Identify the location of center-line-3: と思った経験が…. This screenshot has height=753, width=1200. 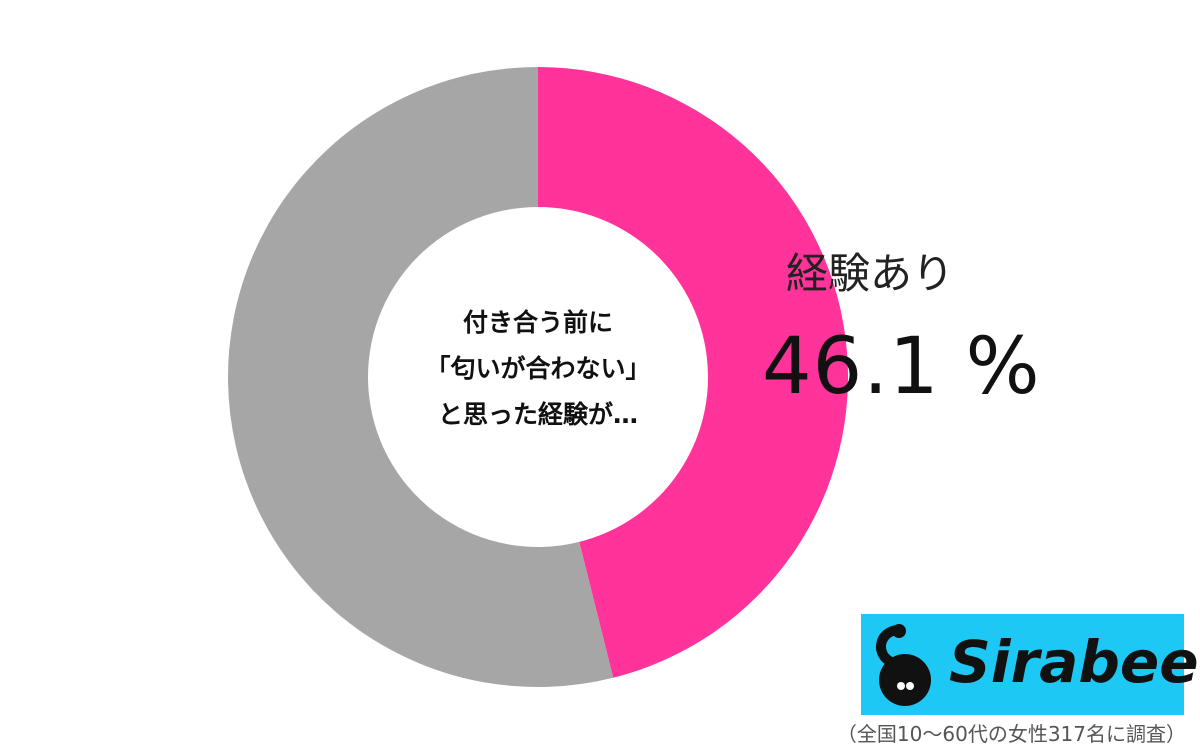
(537, 414).